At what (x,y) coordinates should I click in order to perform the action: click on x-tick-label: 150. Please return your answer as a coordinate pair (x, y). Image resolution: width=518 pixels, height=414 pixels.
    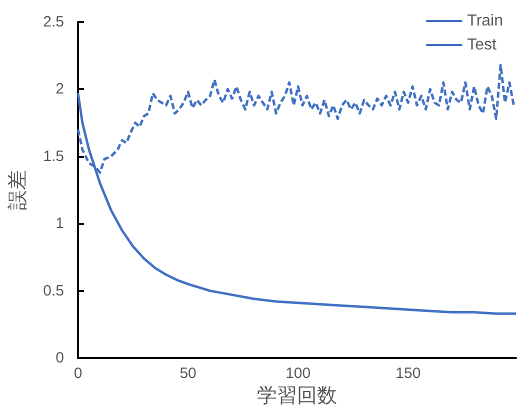
    Looking at the image, I should click on (408, 373).